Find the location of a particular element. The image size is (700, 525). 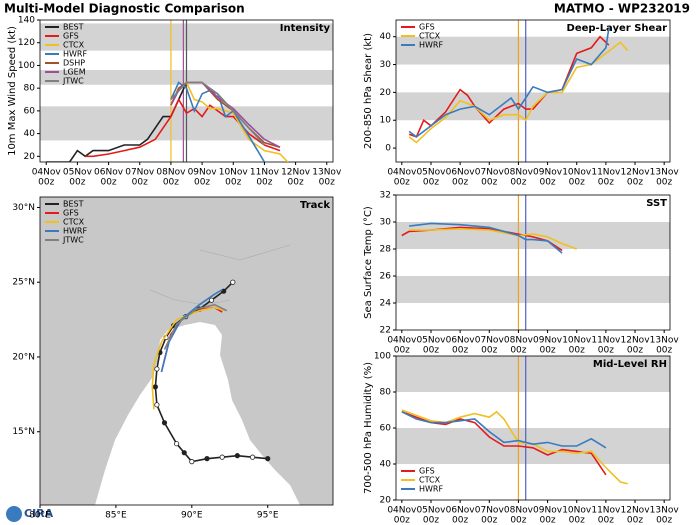

y-axis-label: 200-850 hPa Shear (kt) is located at coordinates (368, 91).